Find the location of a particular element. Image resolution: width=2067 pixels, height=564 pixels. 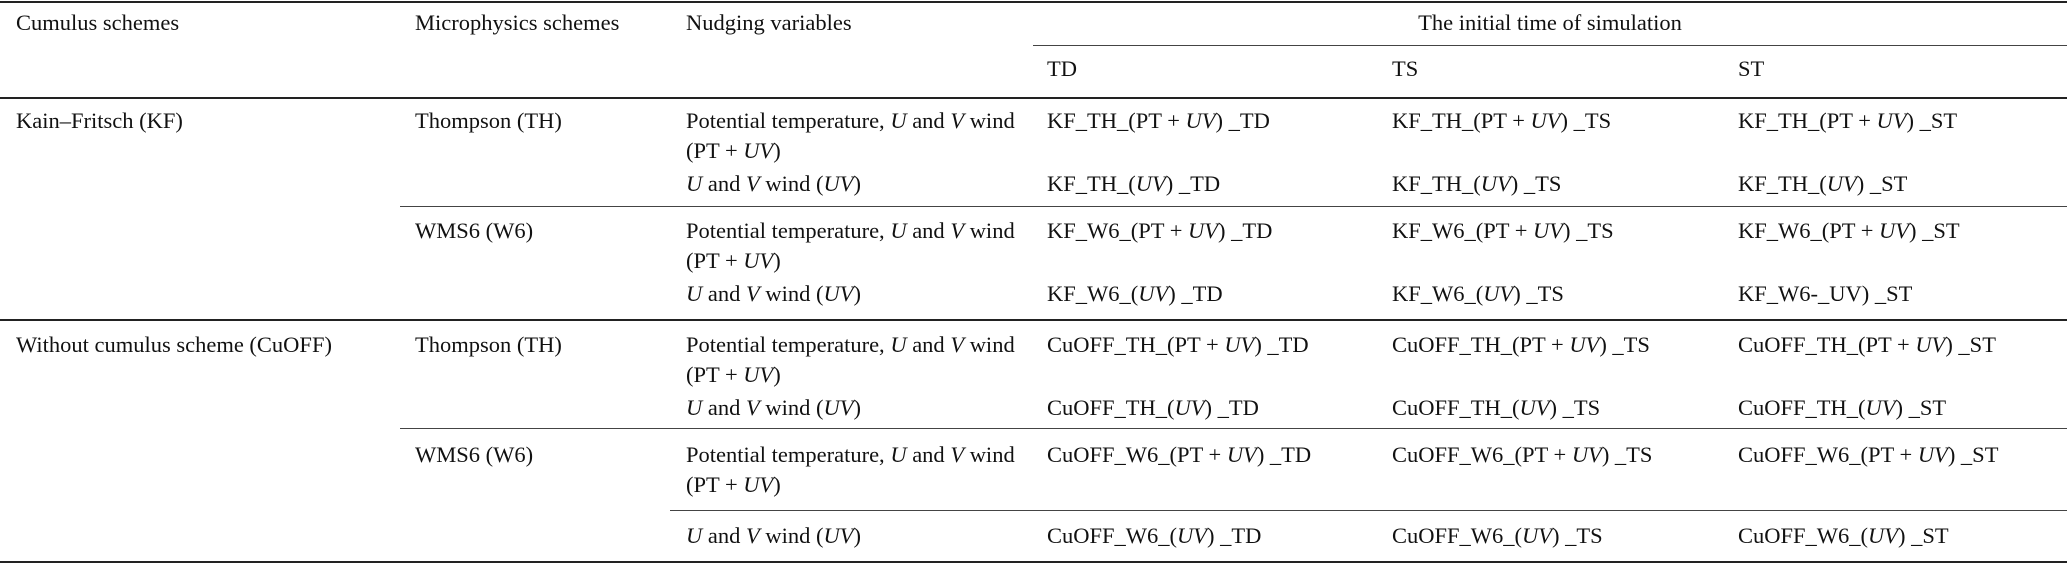

cuoff-w6-row-divider is located at coordinates (1368, 511).